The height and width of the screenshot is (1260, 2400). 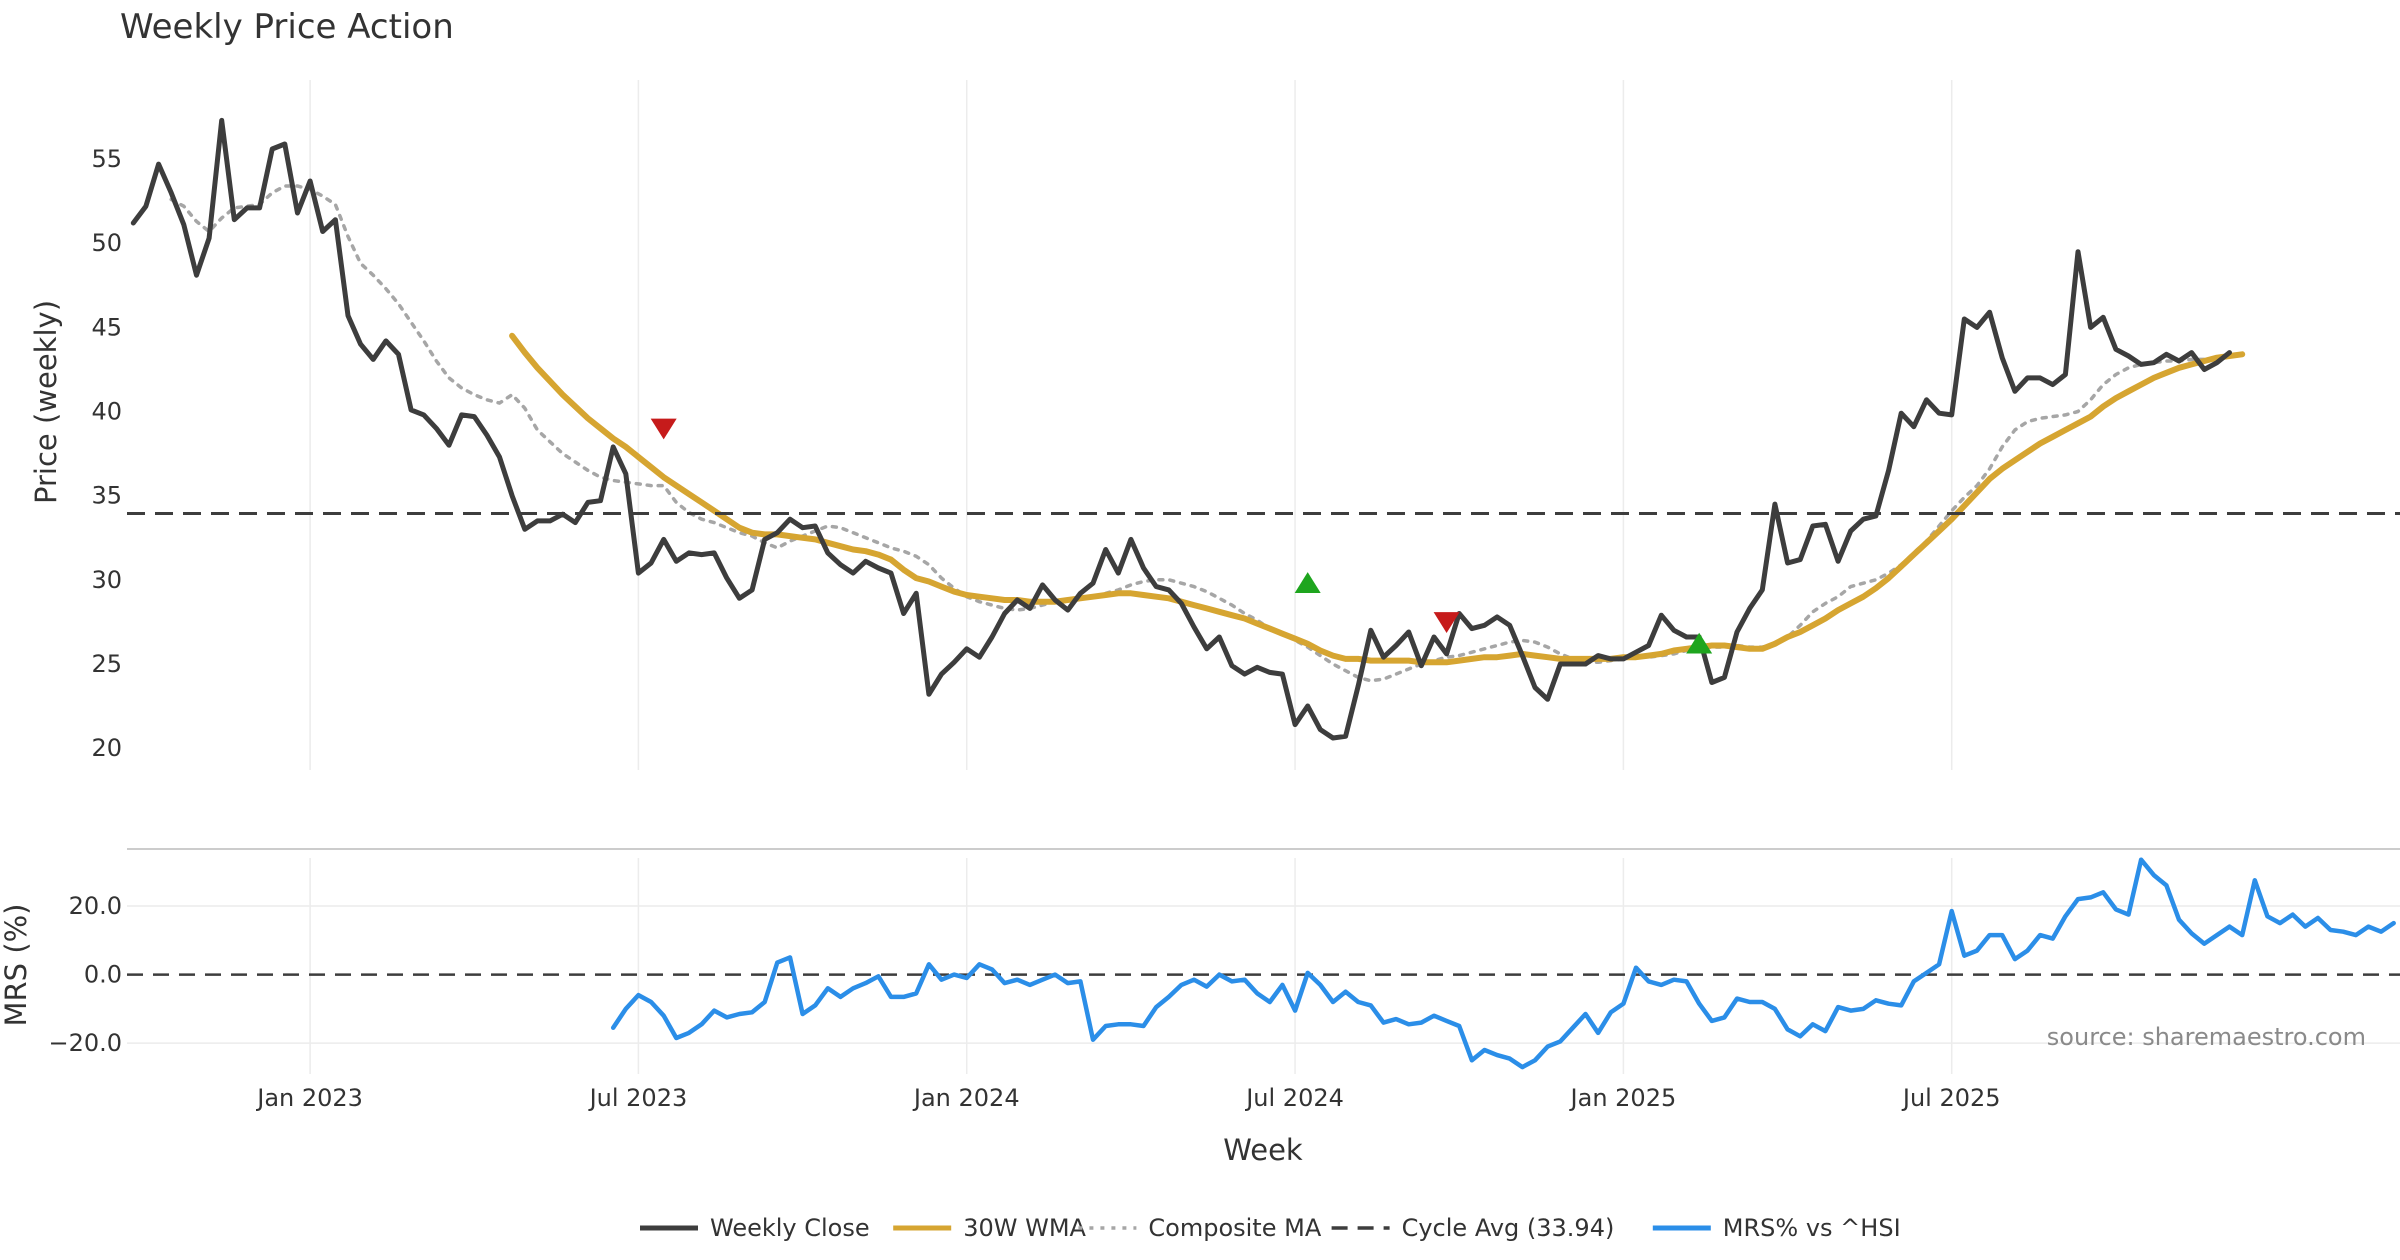 What do you see at coordinates (106, 664) in the screenshot?
I see `price-y-tick-25: 25` at bounding box center [106, 664].